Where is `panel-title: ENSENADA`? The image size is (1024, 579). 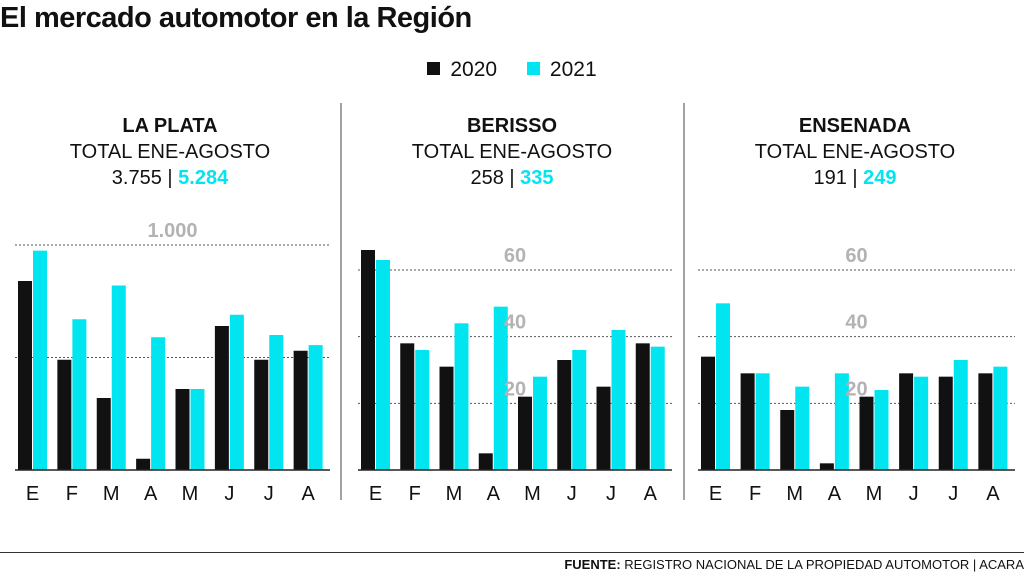
panel-title: ENSENADA is located at coordinates (855, 126).